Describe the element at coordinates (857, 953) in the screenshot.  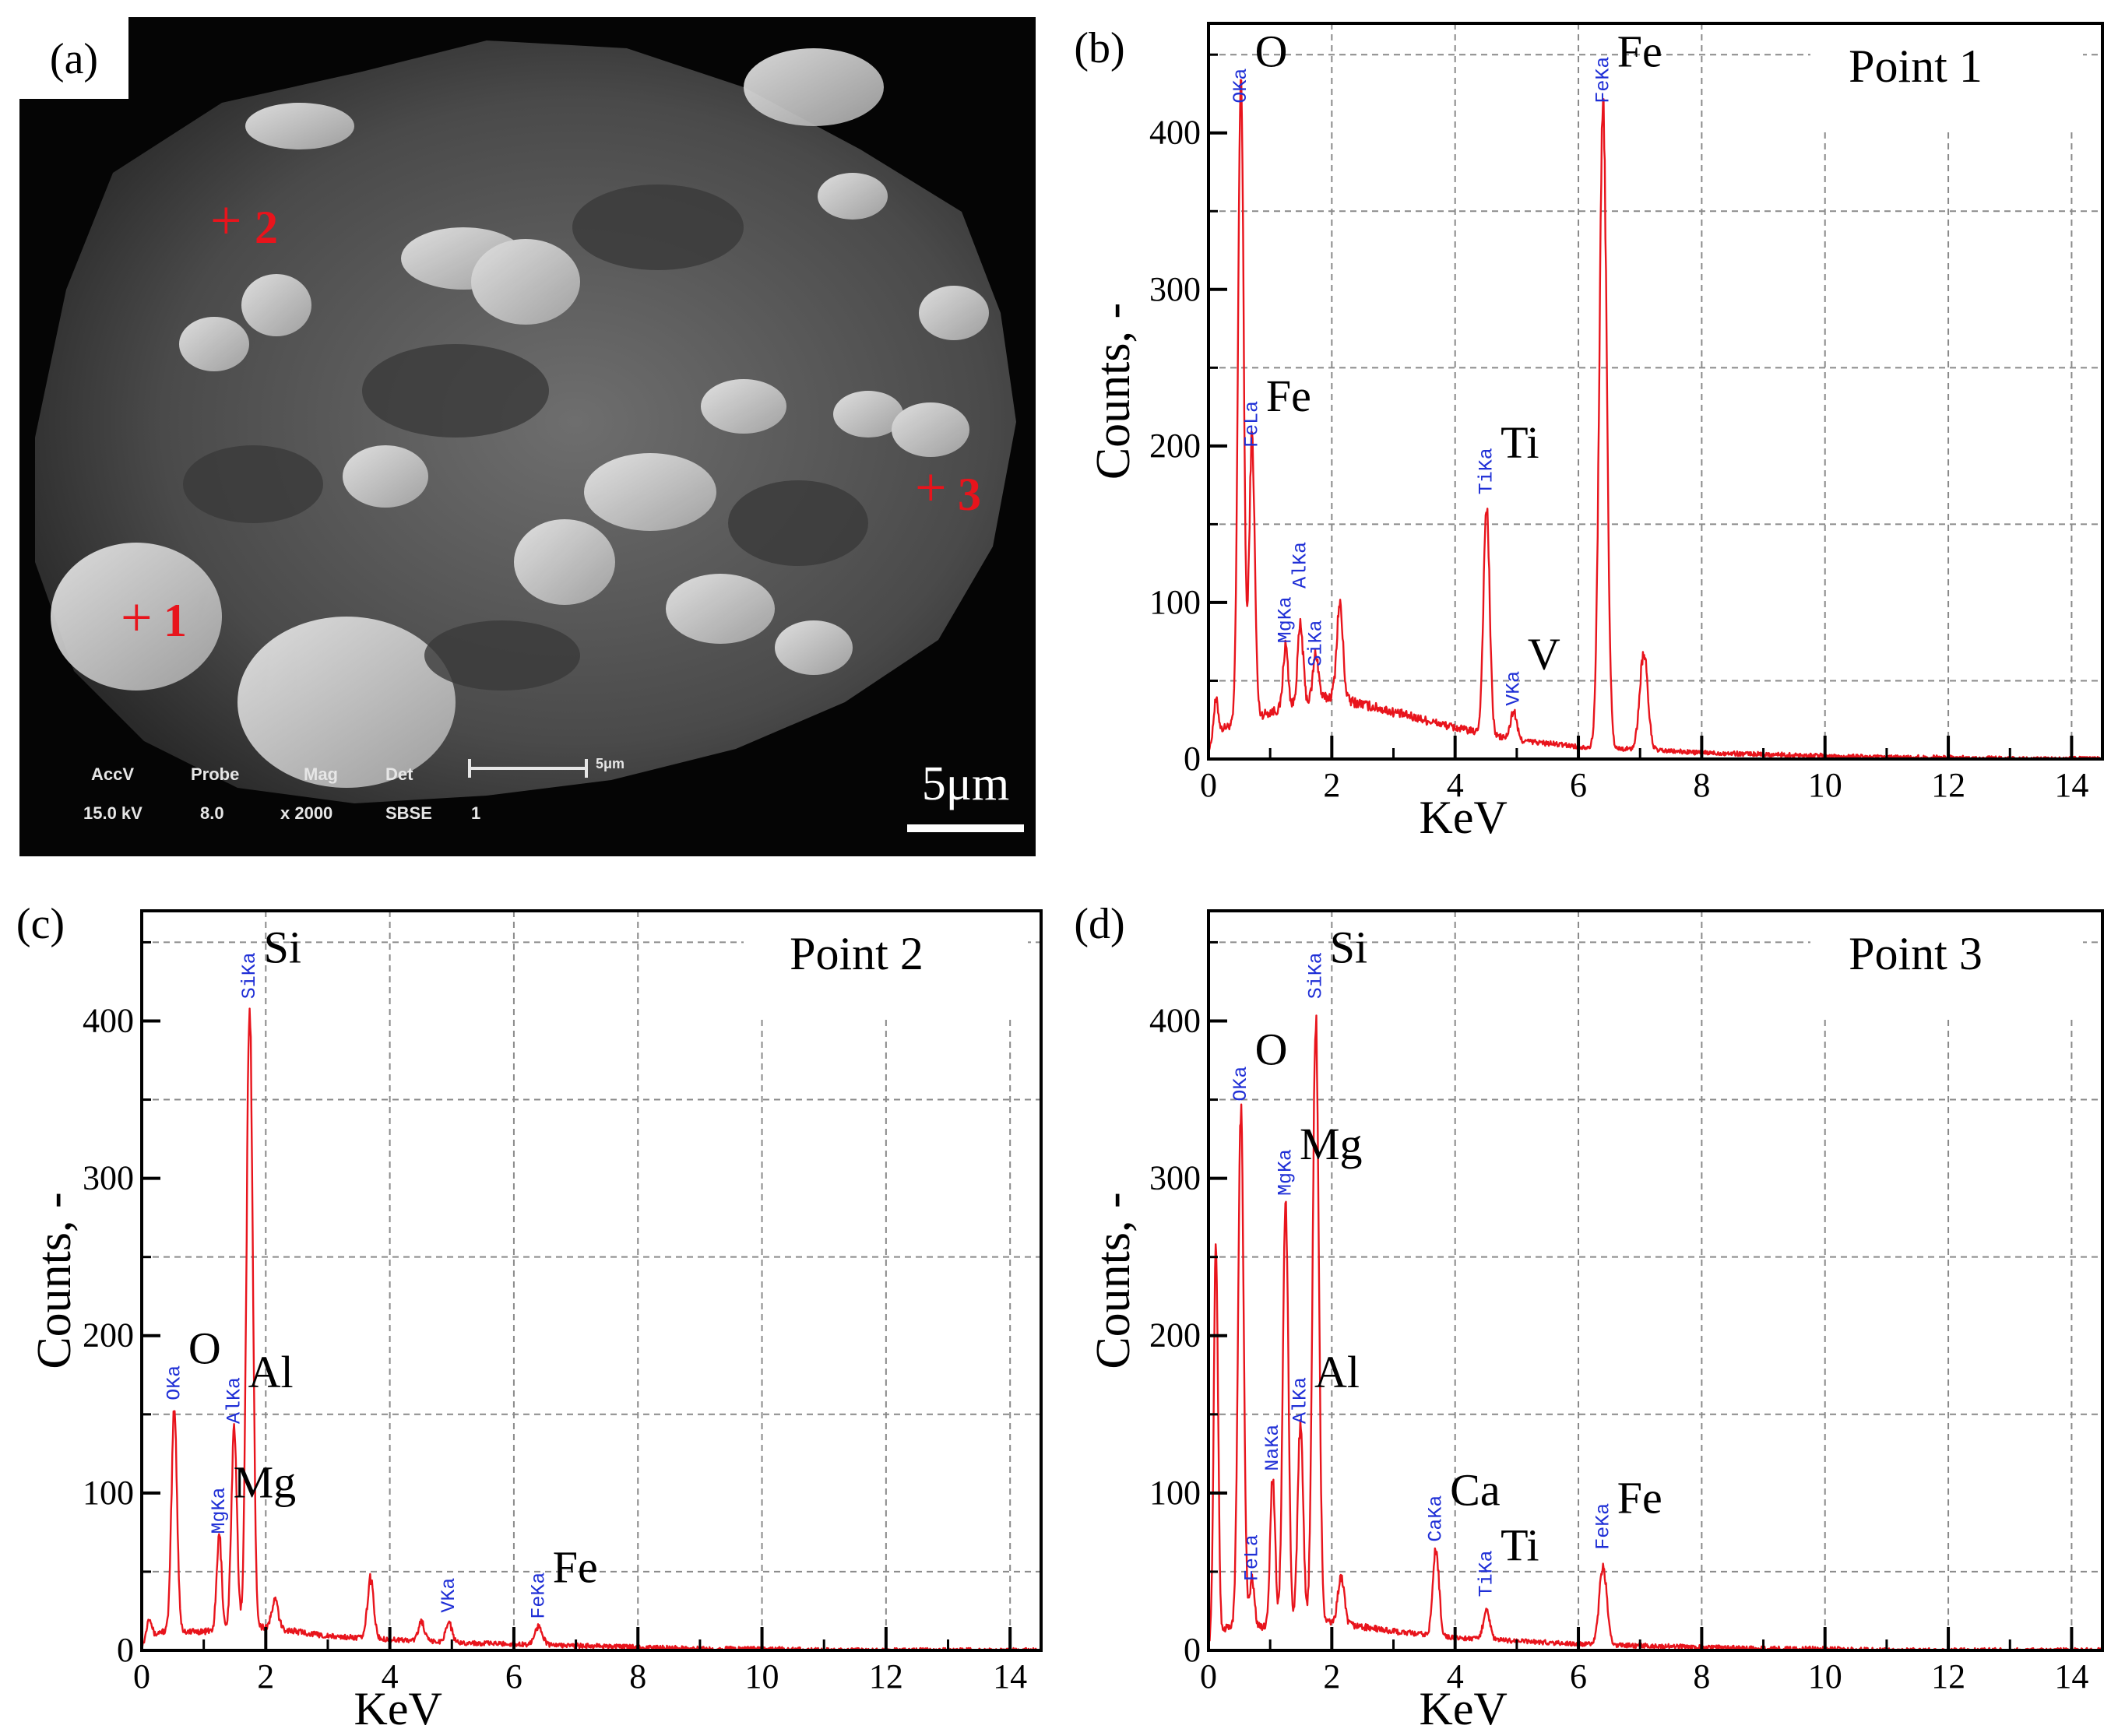
I see `chart-title: Point 2` at that location.